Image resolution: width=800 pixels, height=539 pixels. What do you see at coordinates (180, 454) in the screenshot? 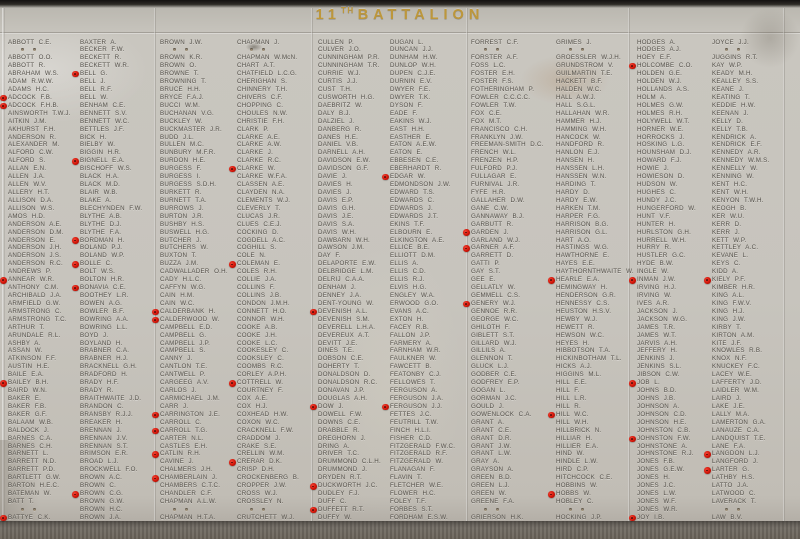
I see `memorial-name: CATLIN R.H.` at bounding box center [180, 454].